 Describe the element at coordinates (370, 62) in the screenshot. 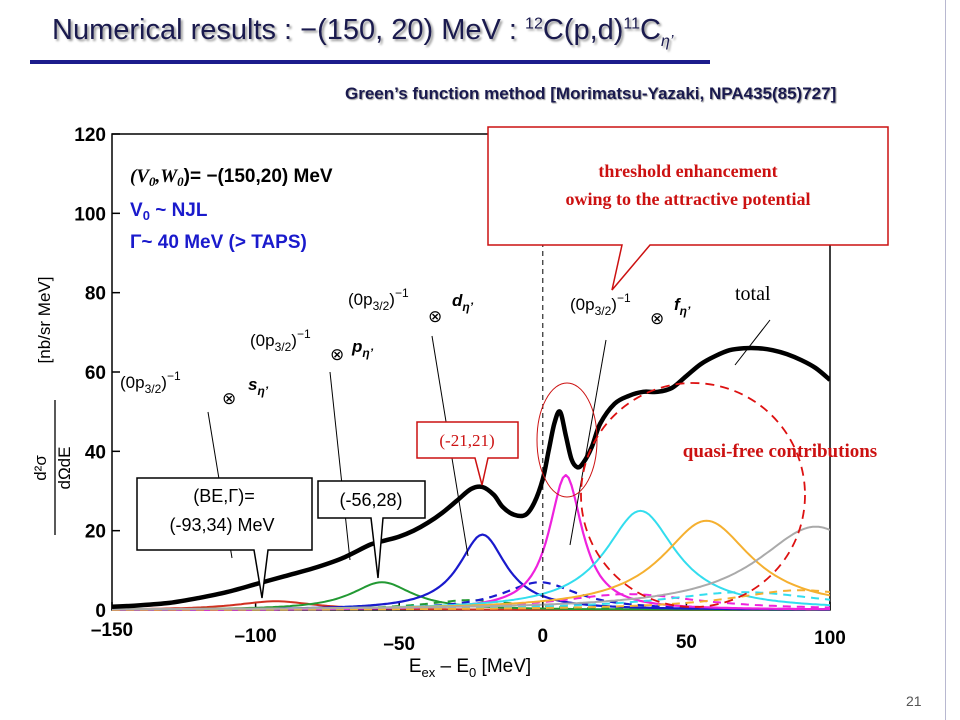

I see `title-underline` at that location.